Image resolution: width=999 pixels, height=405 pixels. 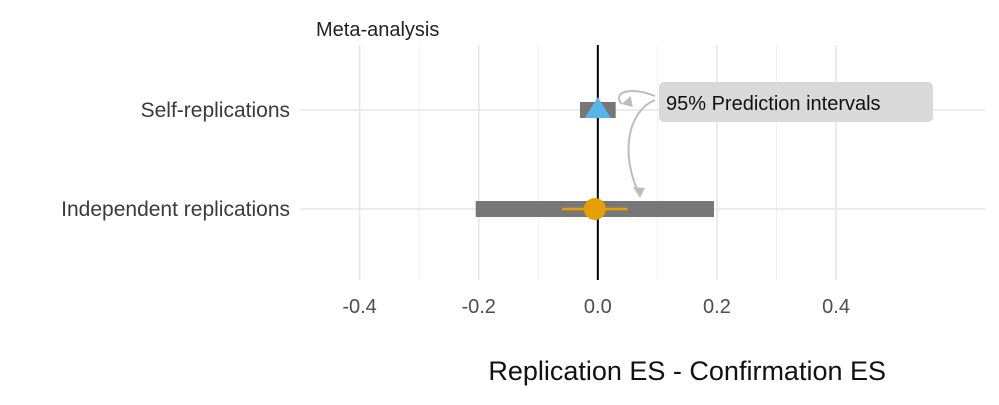 I want to click on y-label-1: Independent replications, so click(x=175, y=209).